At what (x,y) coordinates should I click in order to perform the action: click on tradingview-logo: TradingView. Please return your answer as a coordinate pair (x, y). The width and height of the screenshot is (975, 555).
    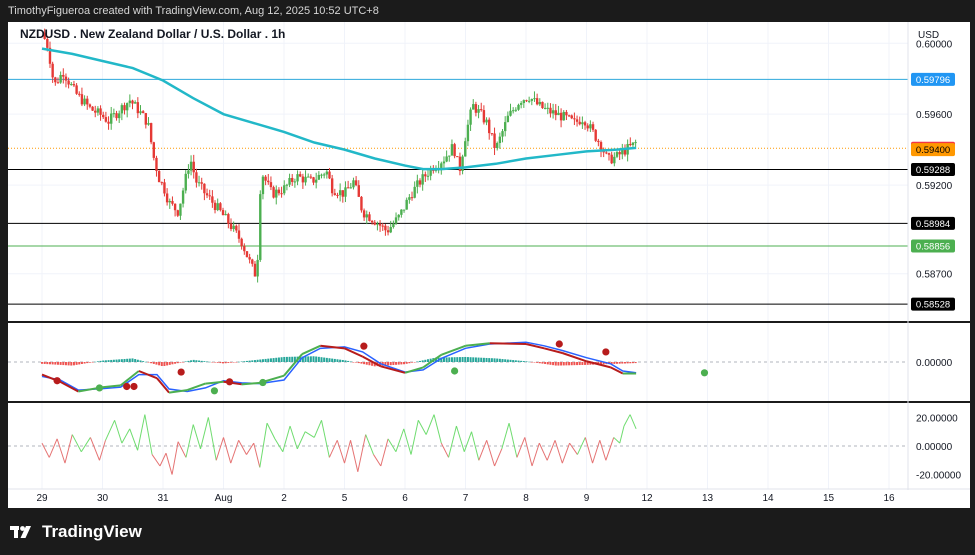
    Looking at the image, I should click on (76, 532).